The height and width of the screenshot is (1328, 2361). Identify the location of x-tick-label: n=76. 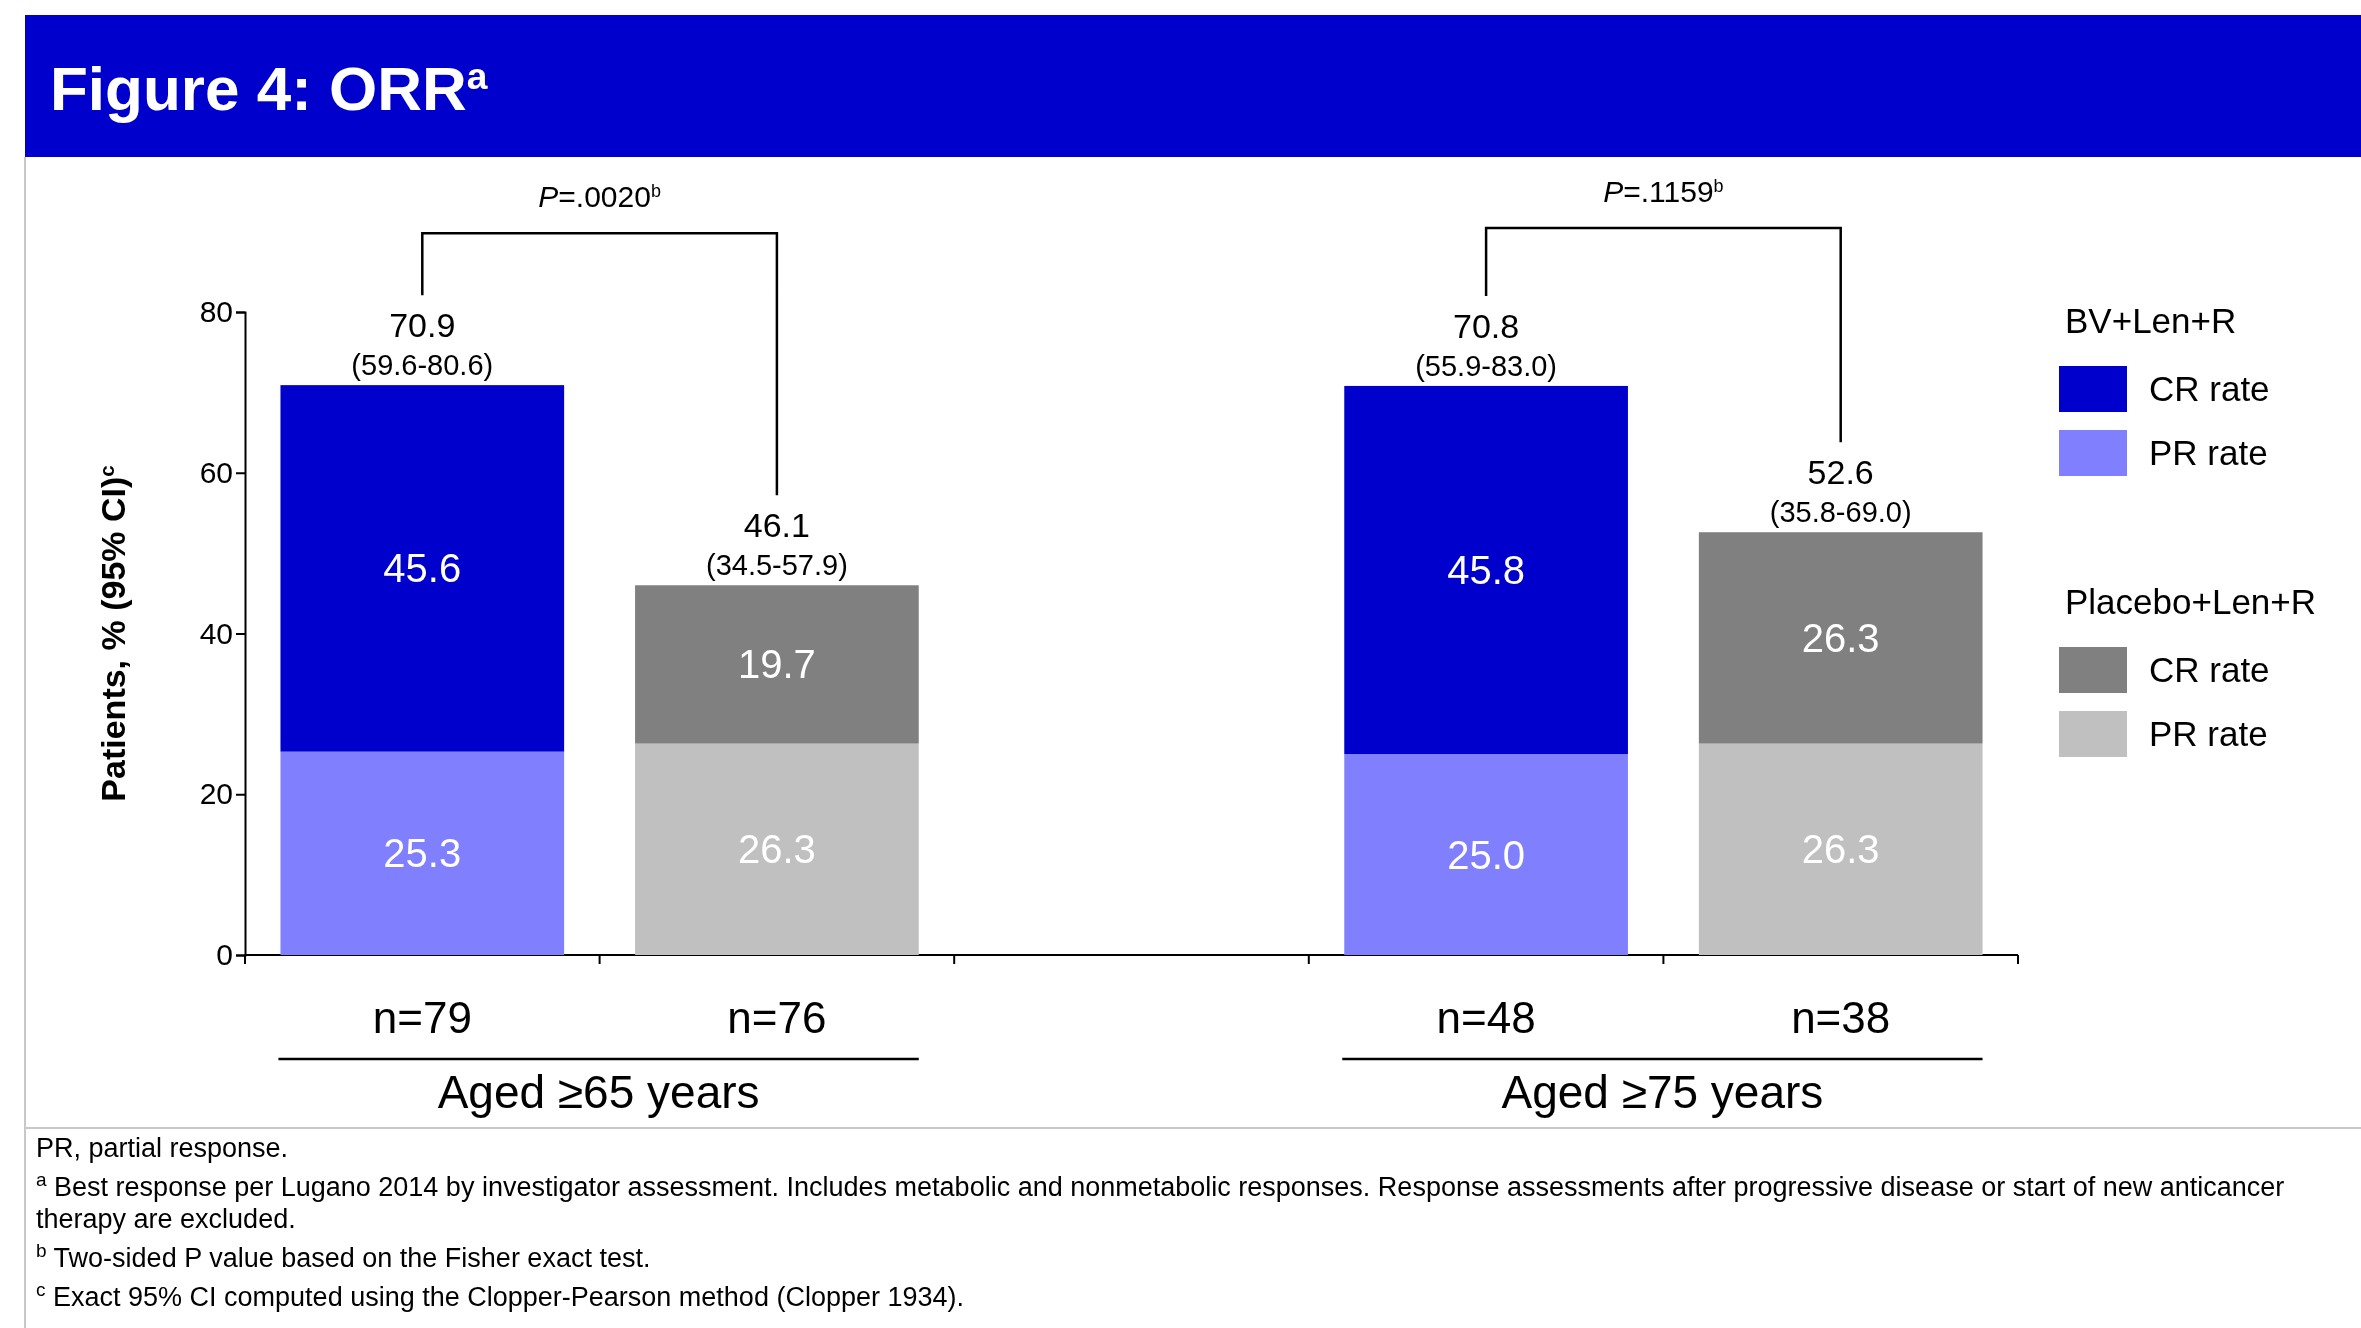
(777, 1017).